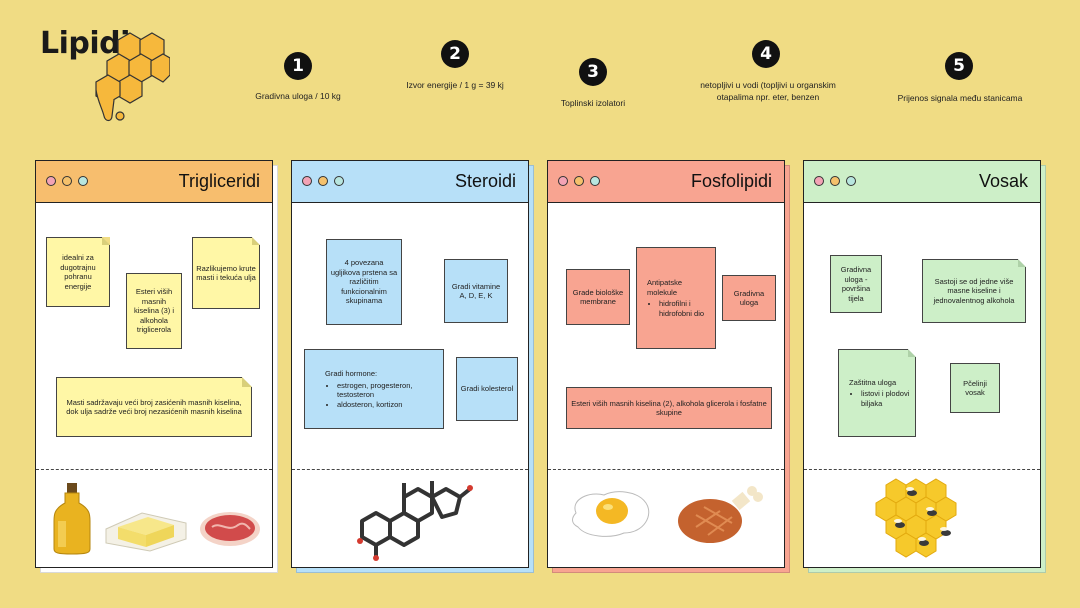  I want to click on note-text: Gradi kolesterol, so click(487, 389).